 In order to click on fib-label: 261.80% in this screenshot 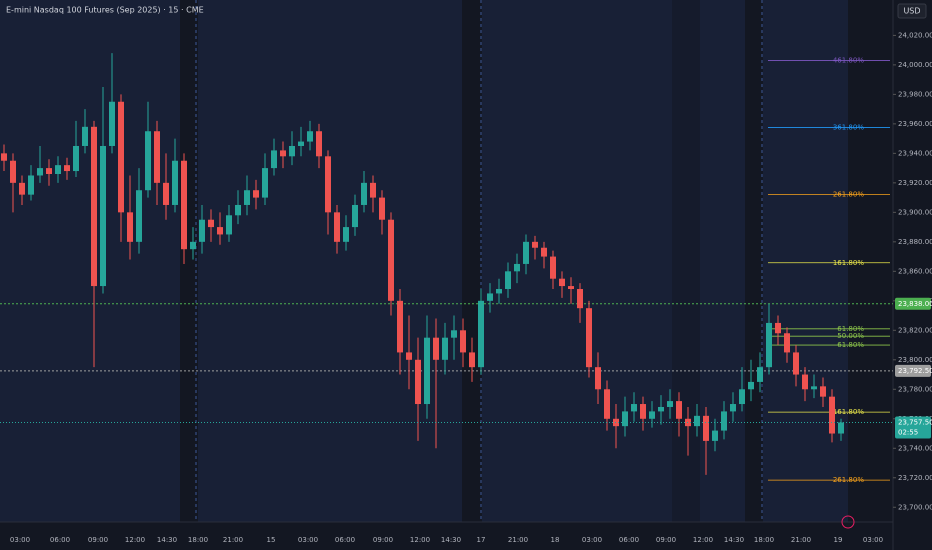, I will do `click(848, 195)`.